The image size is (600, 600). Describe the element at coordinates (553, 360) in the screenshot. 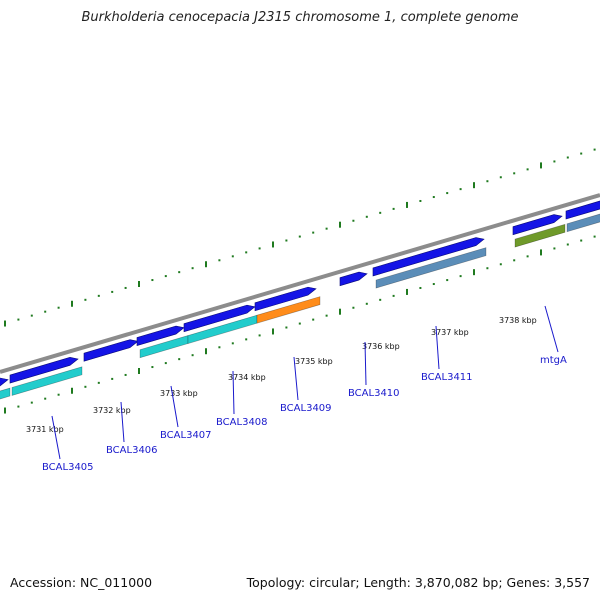

I see `gene-label: mtgA` at that location.